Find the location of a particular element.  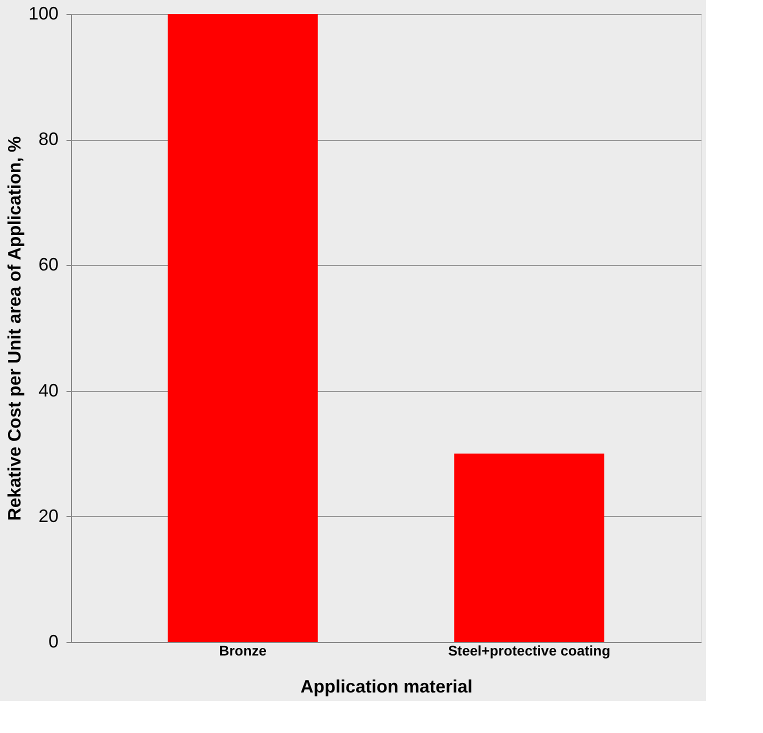

y-tick-label: 40 is located at coordinates (48, 390).